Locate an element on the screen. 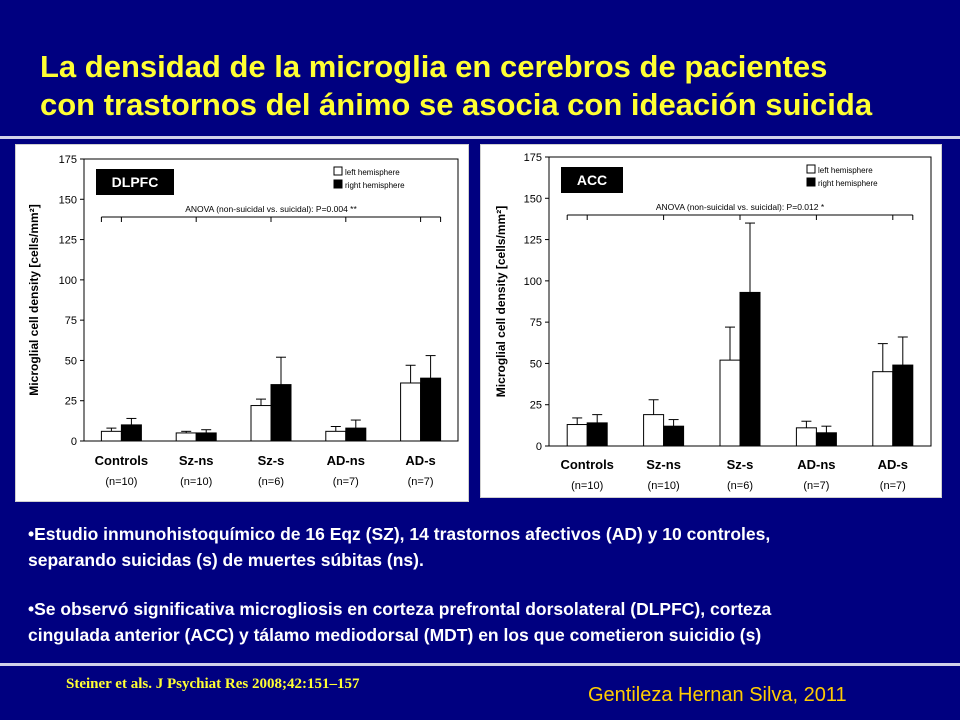 Image resolution: width=960 pixels, height=720 pixels. panel-label: DLPFC is located at coordinates (135, 182).